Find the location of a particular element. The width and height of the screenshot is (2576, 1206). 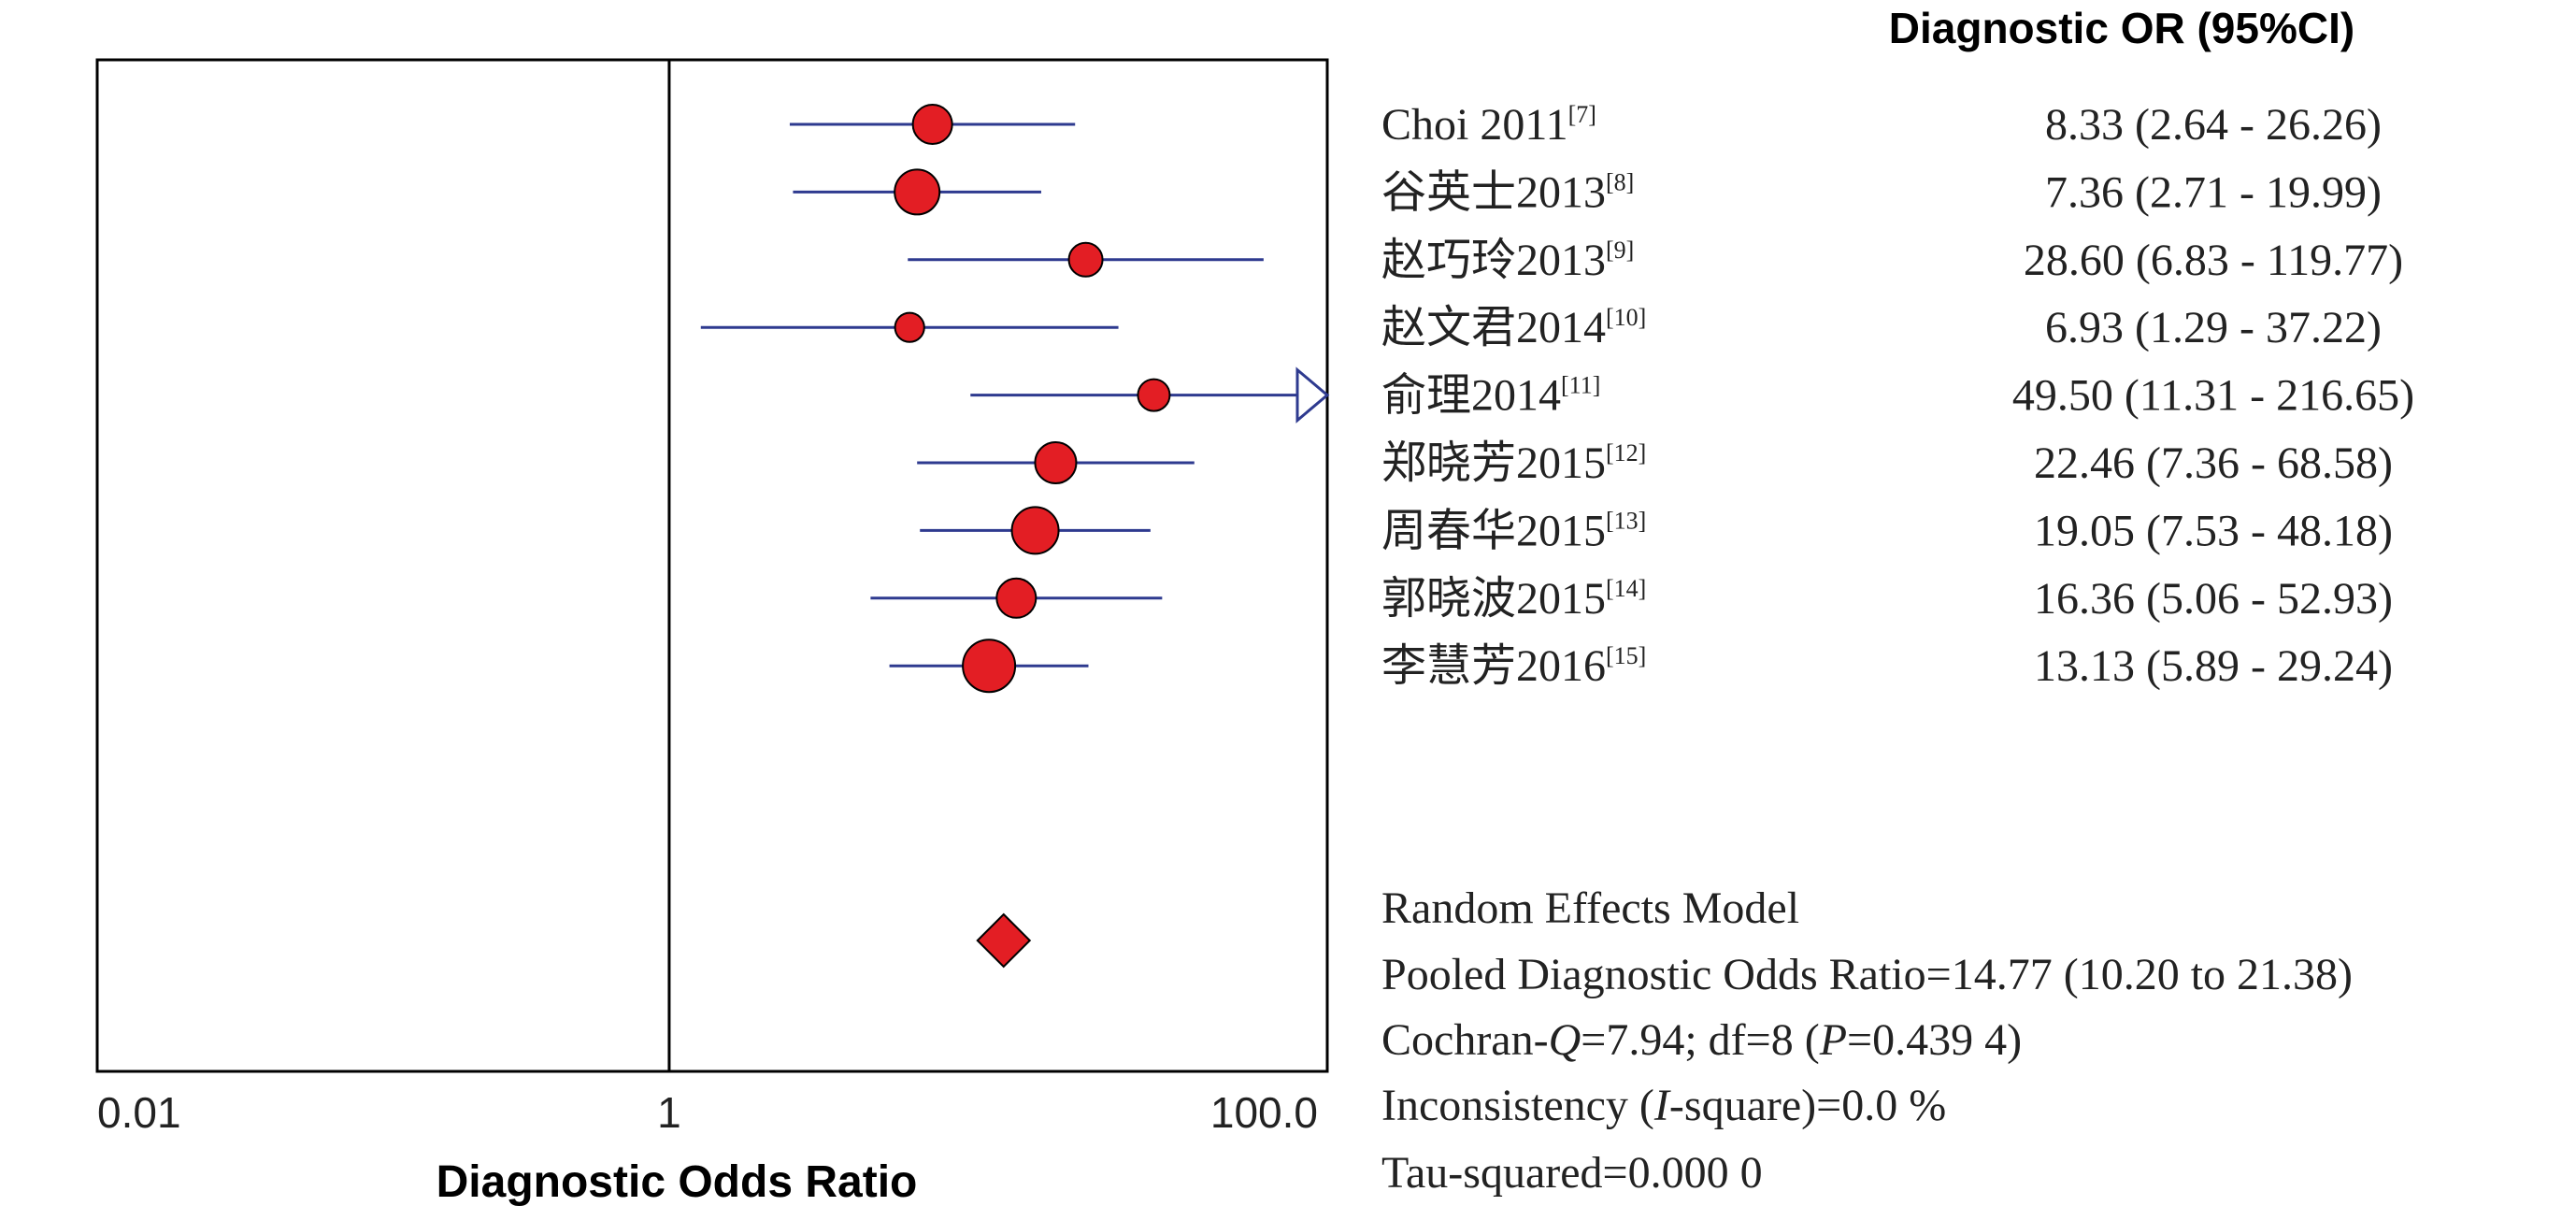

ci-overflow-arrow is located at coordinates (1312, 395).